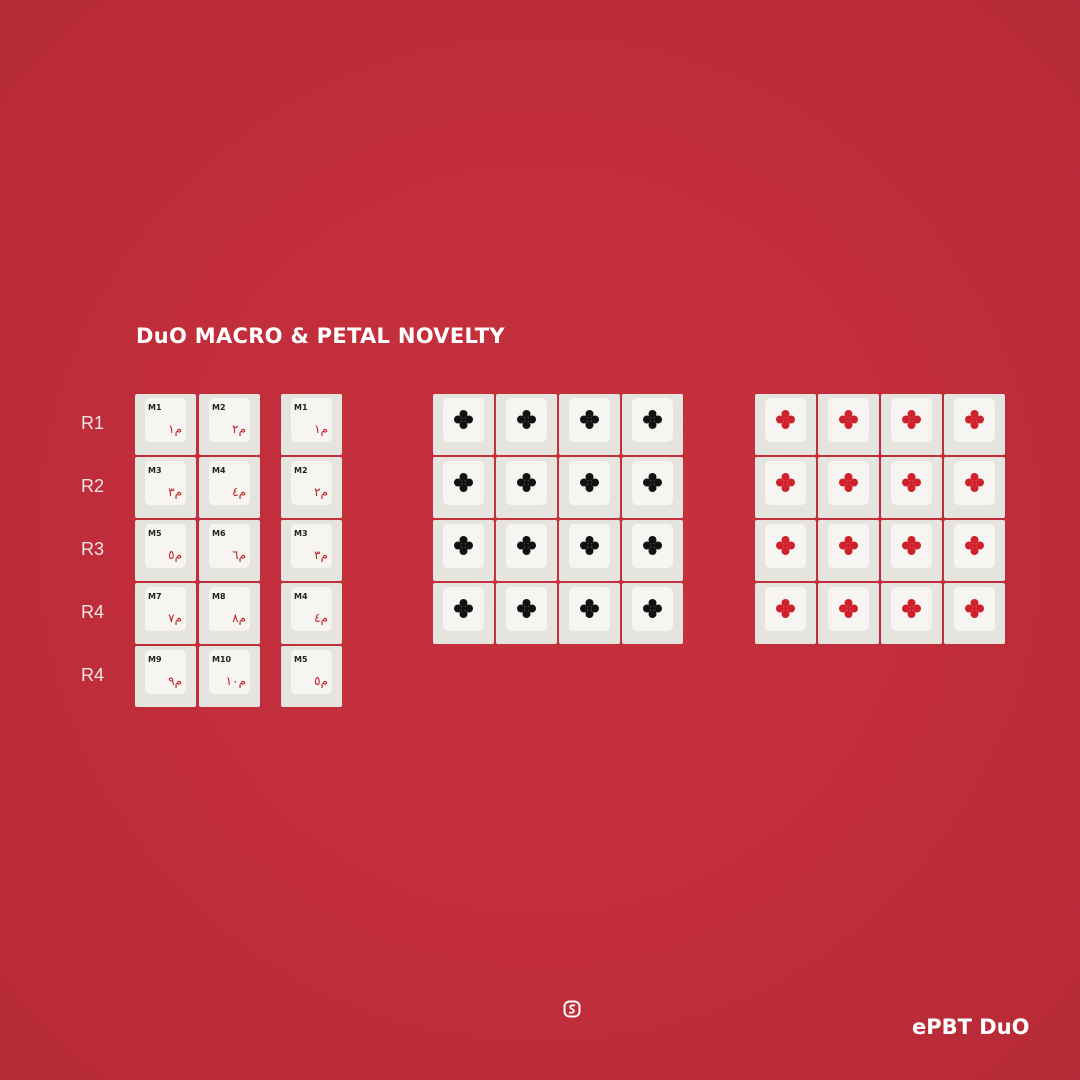 The width and height of the screenshot is (1080, 1080). I want to click on keycap-legend: M10, so click(222, 659).